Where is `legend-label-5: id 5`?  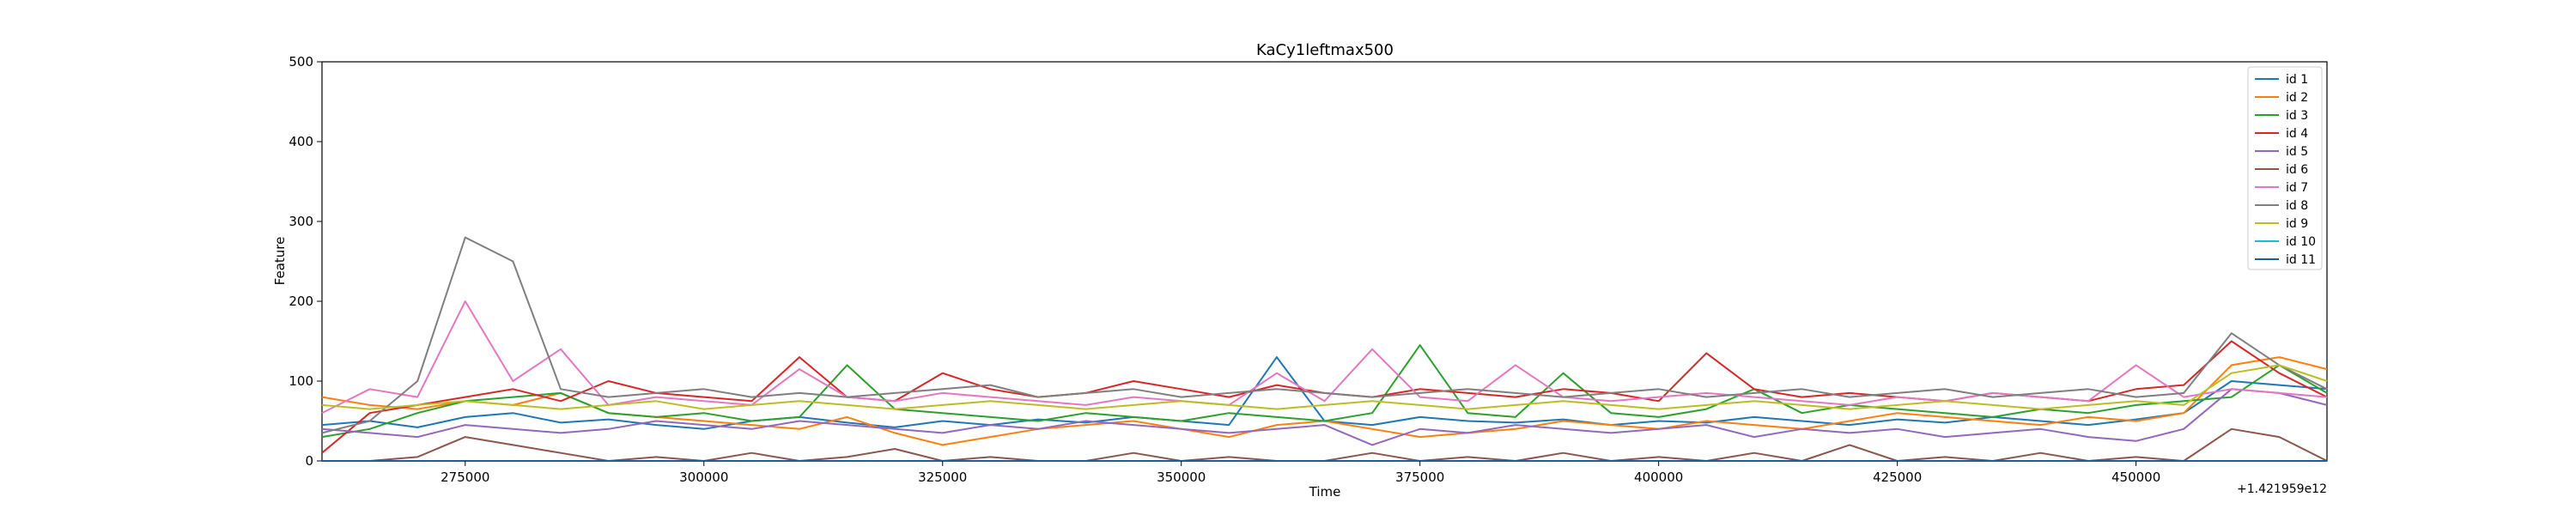 legend-label-5: id 5 is located at coordinates (2297, 152).